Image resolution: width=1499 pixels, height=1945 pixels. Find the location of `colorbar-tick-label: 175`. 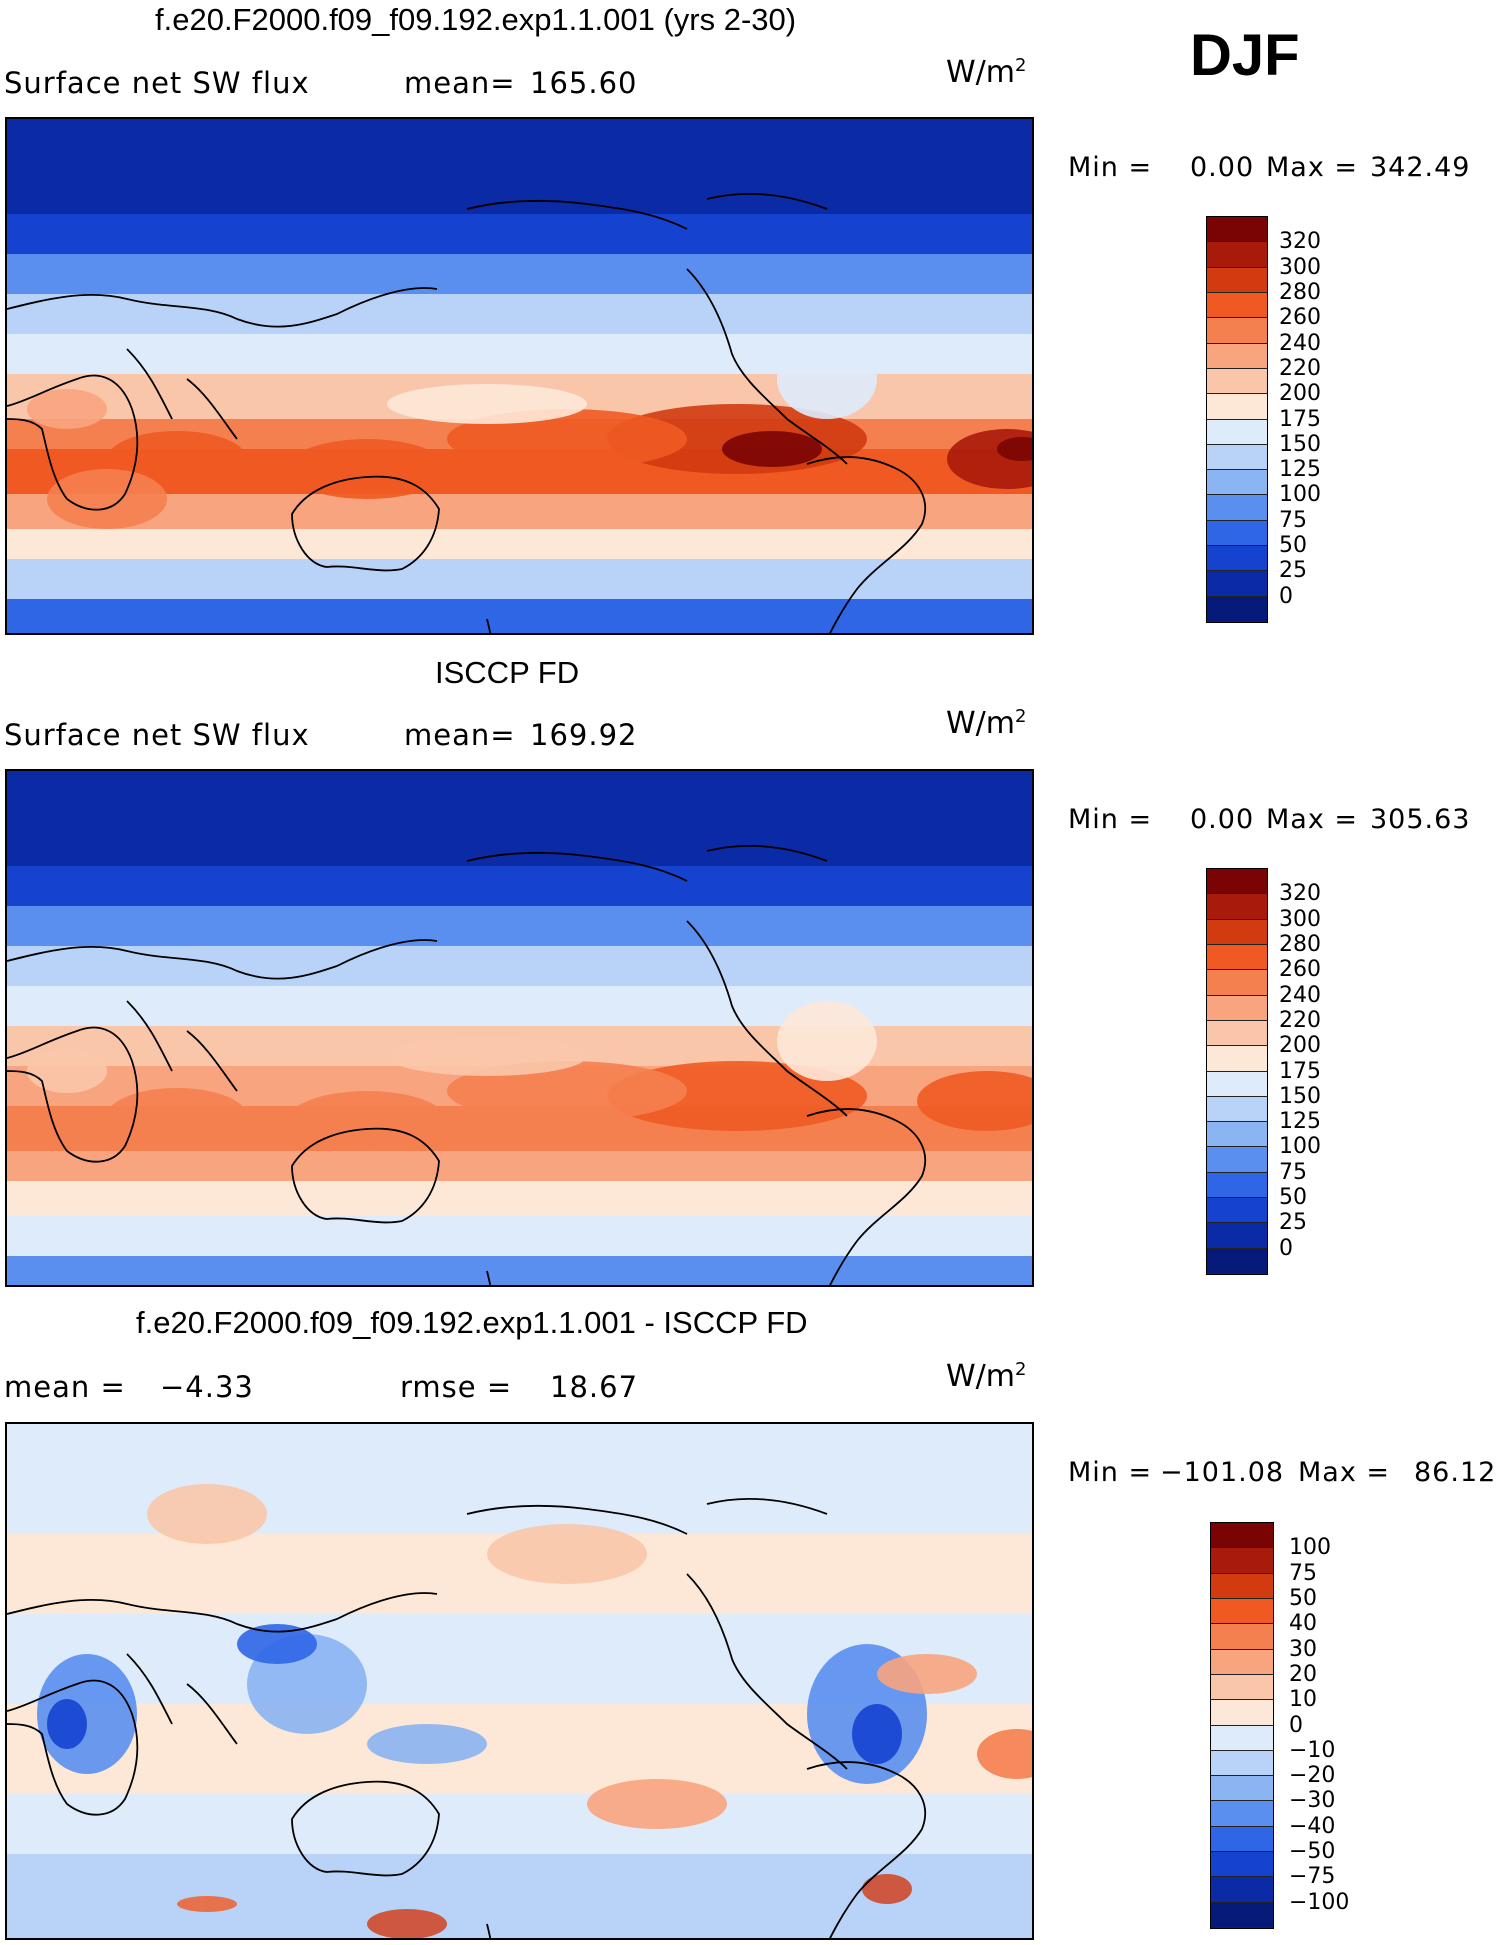

colorbar-tick-label: 175 is located at coordinates (1300, 419).